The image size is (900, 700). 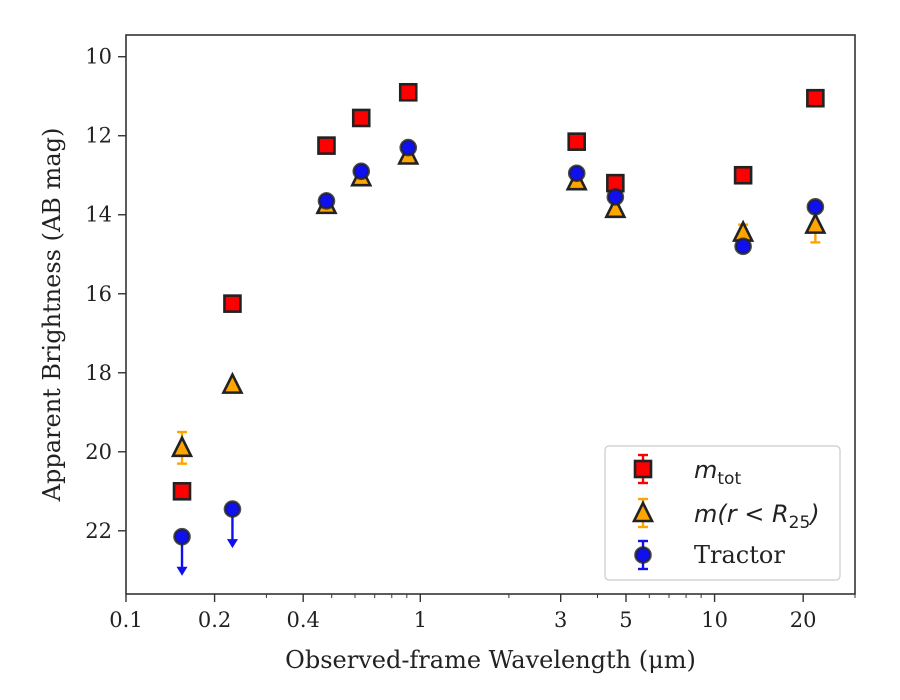 What do you see at coordinates (803, 620) in the screenshot?
I see `x-tick-label: 20` at bounding box center [803, 620].